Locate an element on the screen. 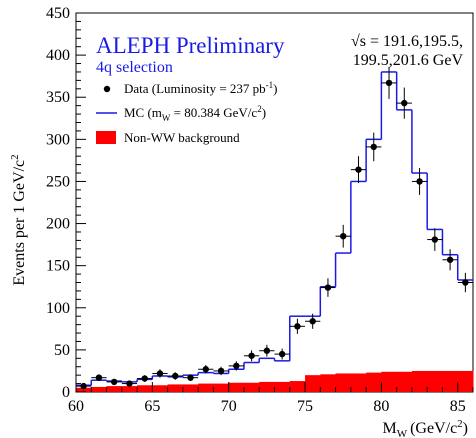 The image size is (476, 438). legend-data-marker is located at coordinates (107, 89).